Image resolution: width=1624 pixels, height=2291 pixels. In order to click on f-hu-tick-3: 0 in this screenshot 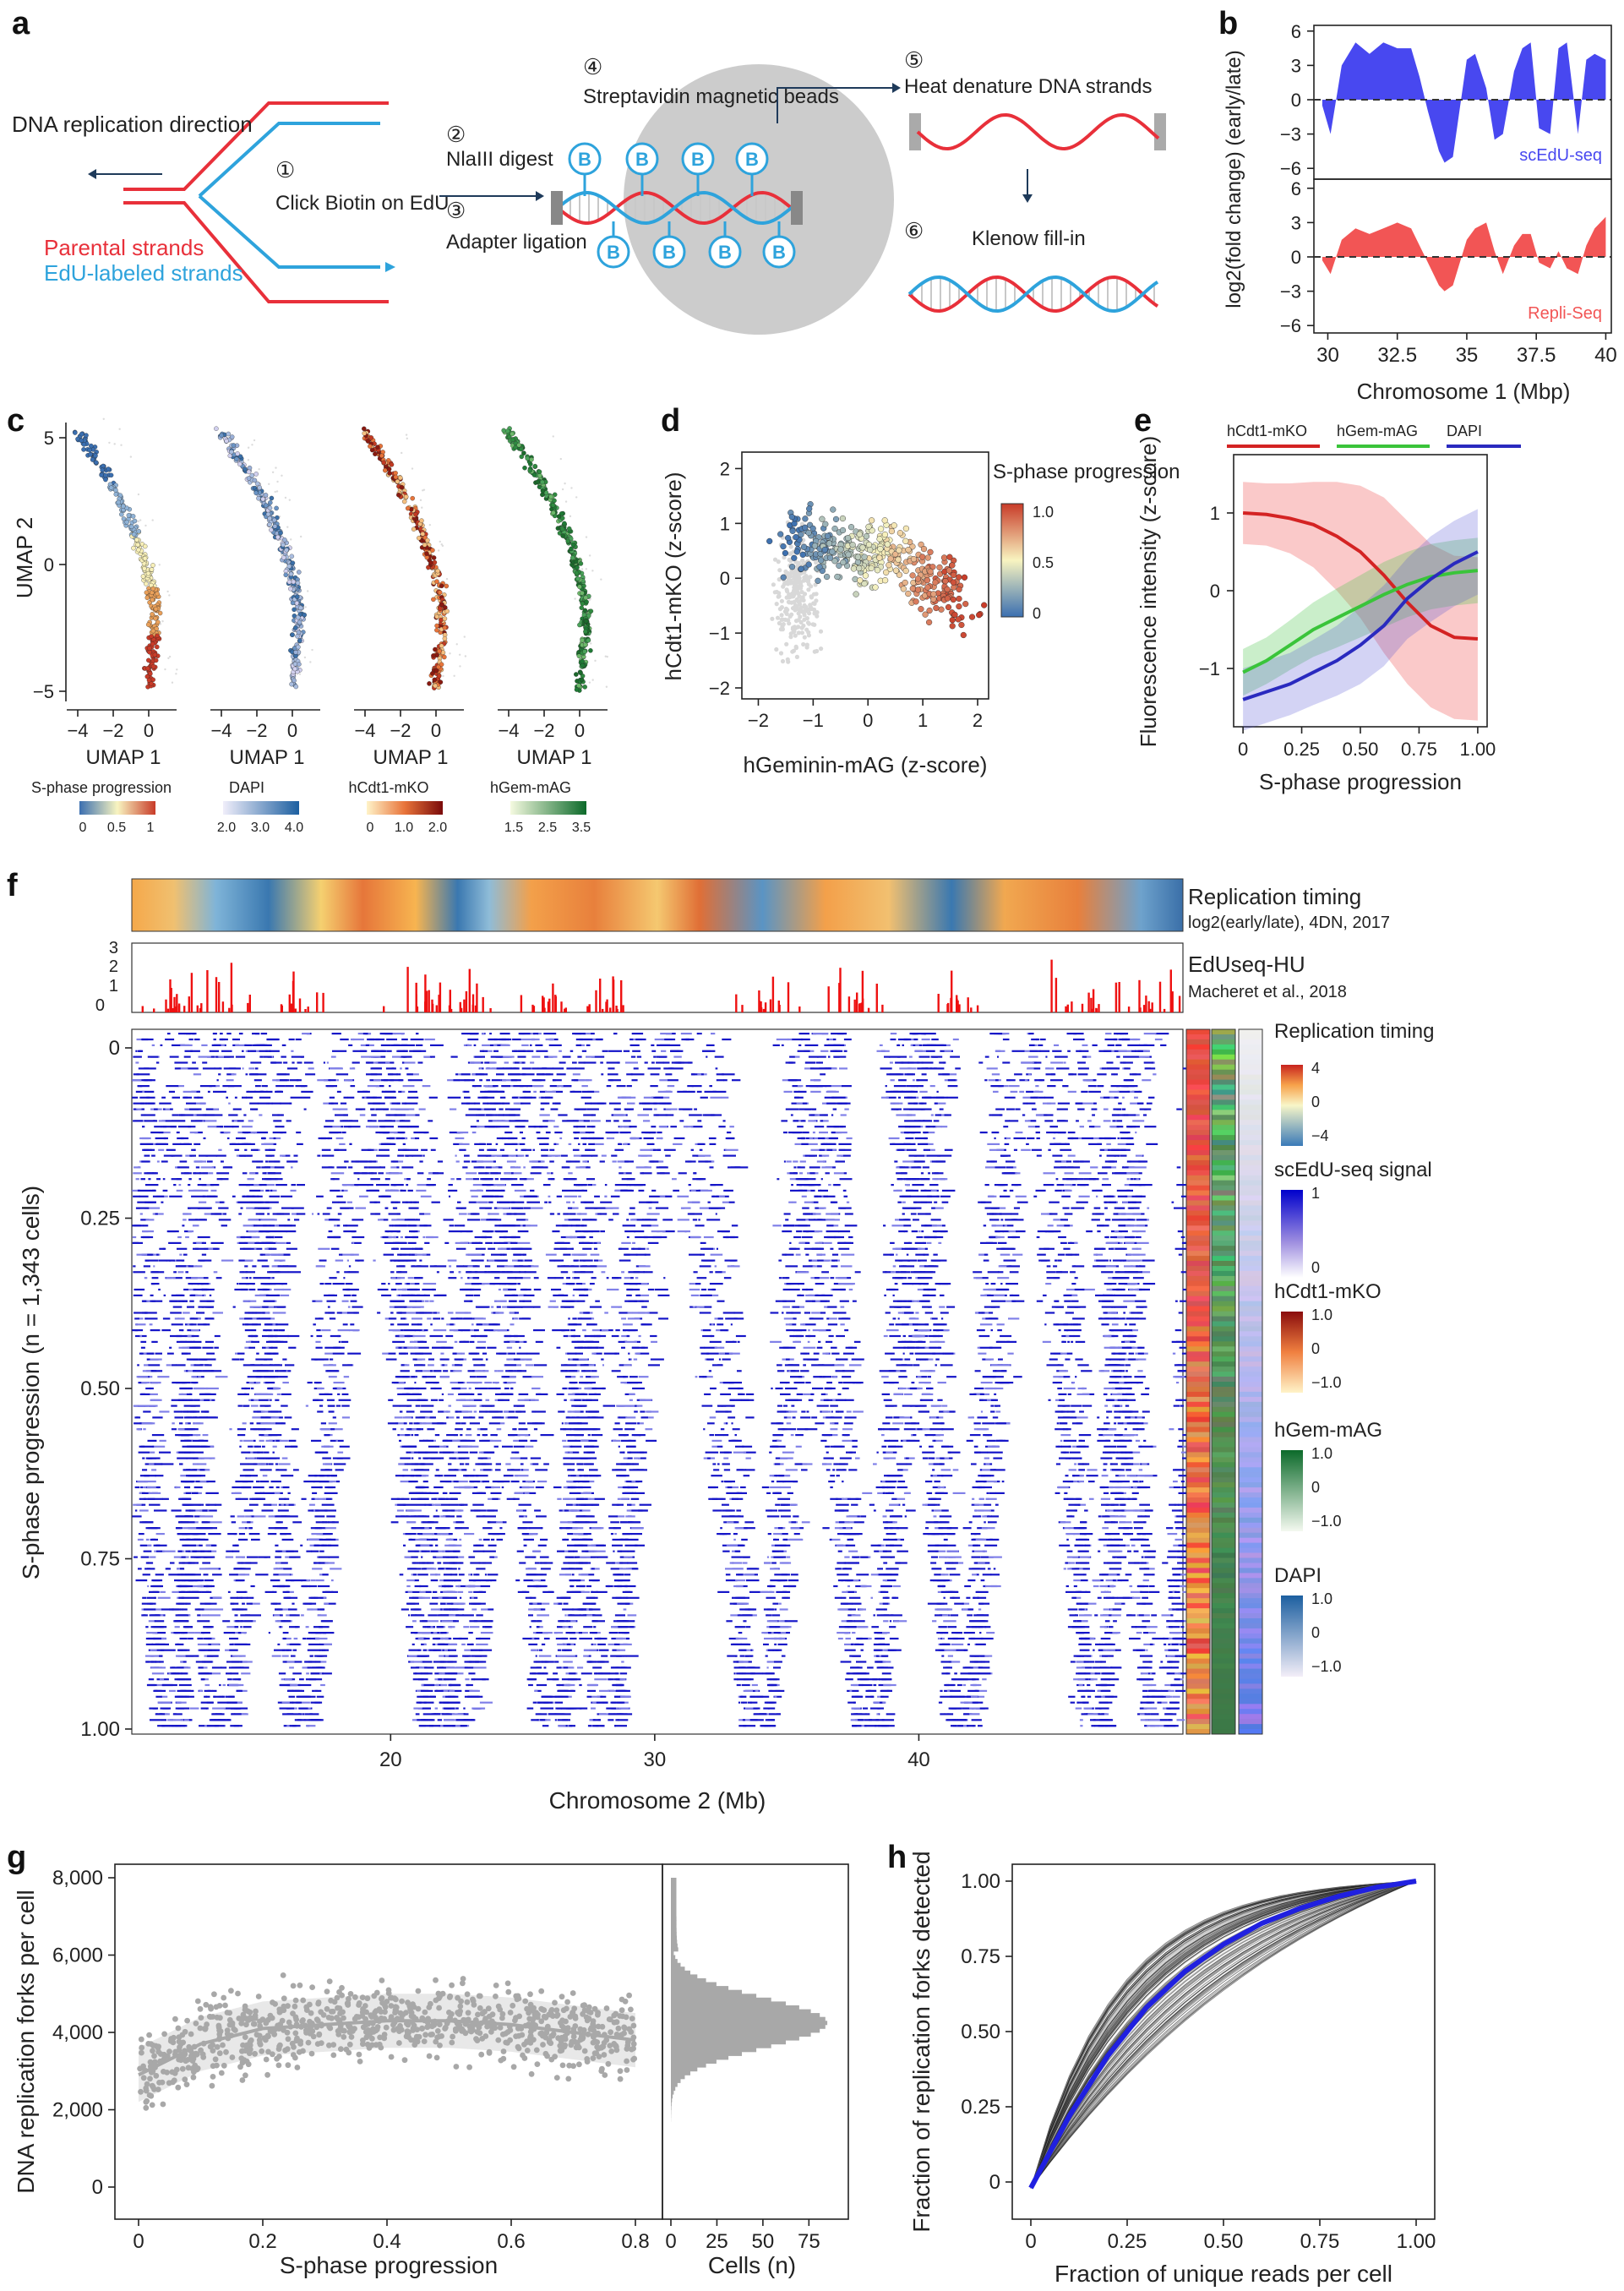, I will do `click(100, 1006)`.